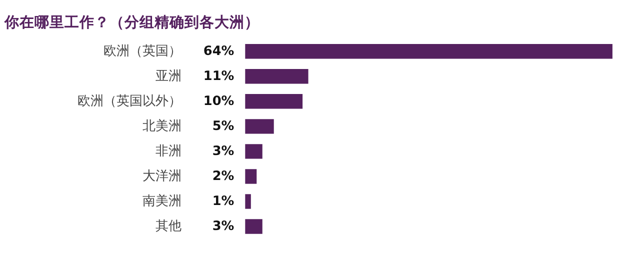  What do you see at coordinates (168, 226) in the screenshot?
I see `y-tick-label: 其他` at bounding box center [168, 226].